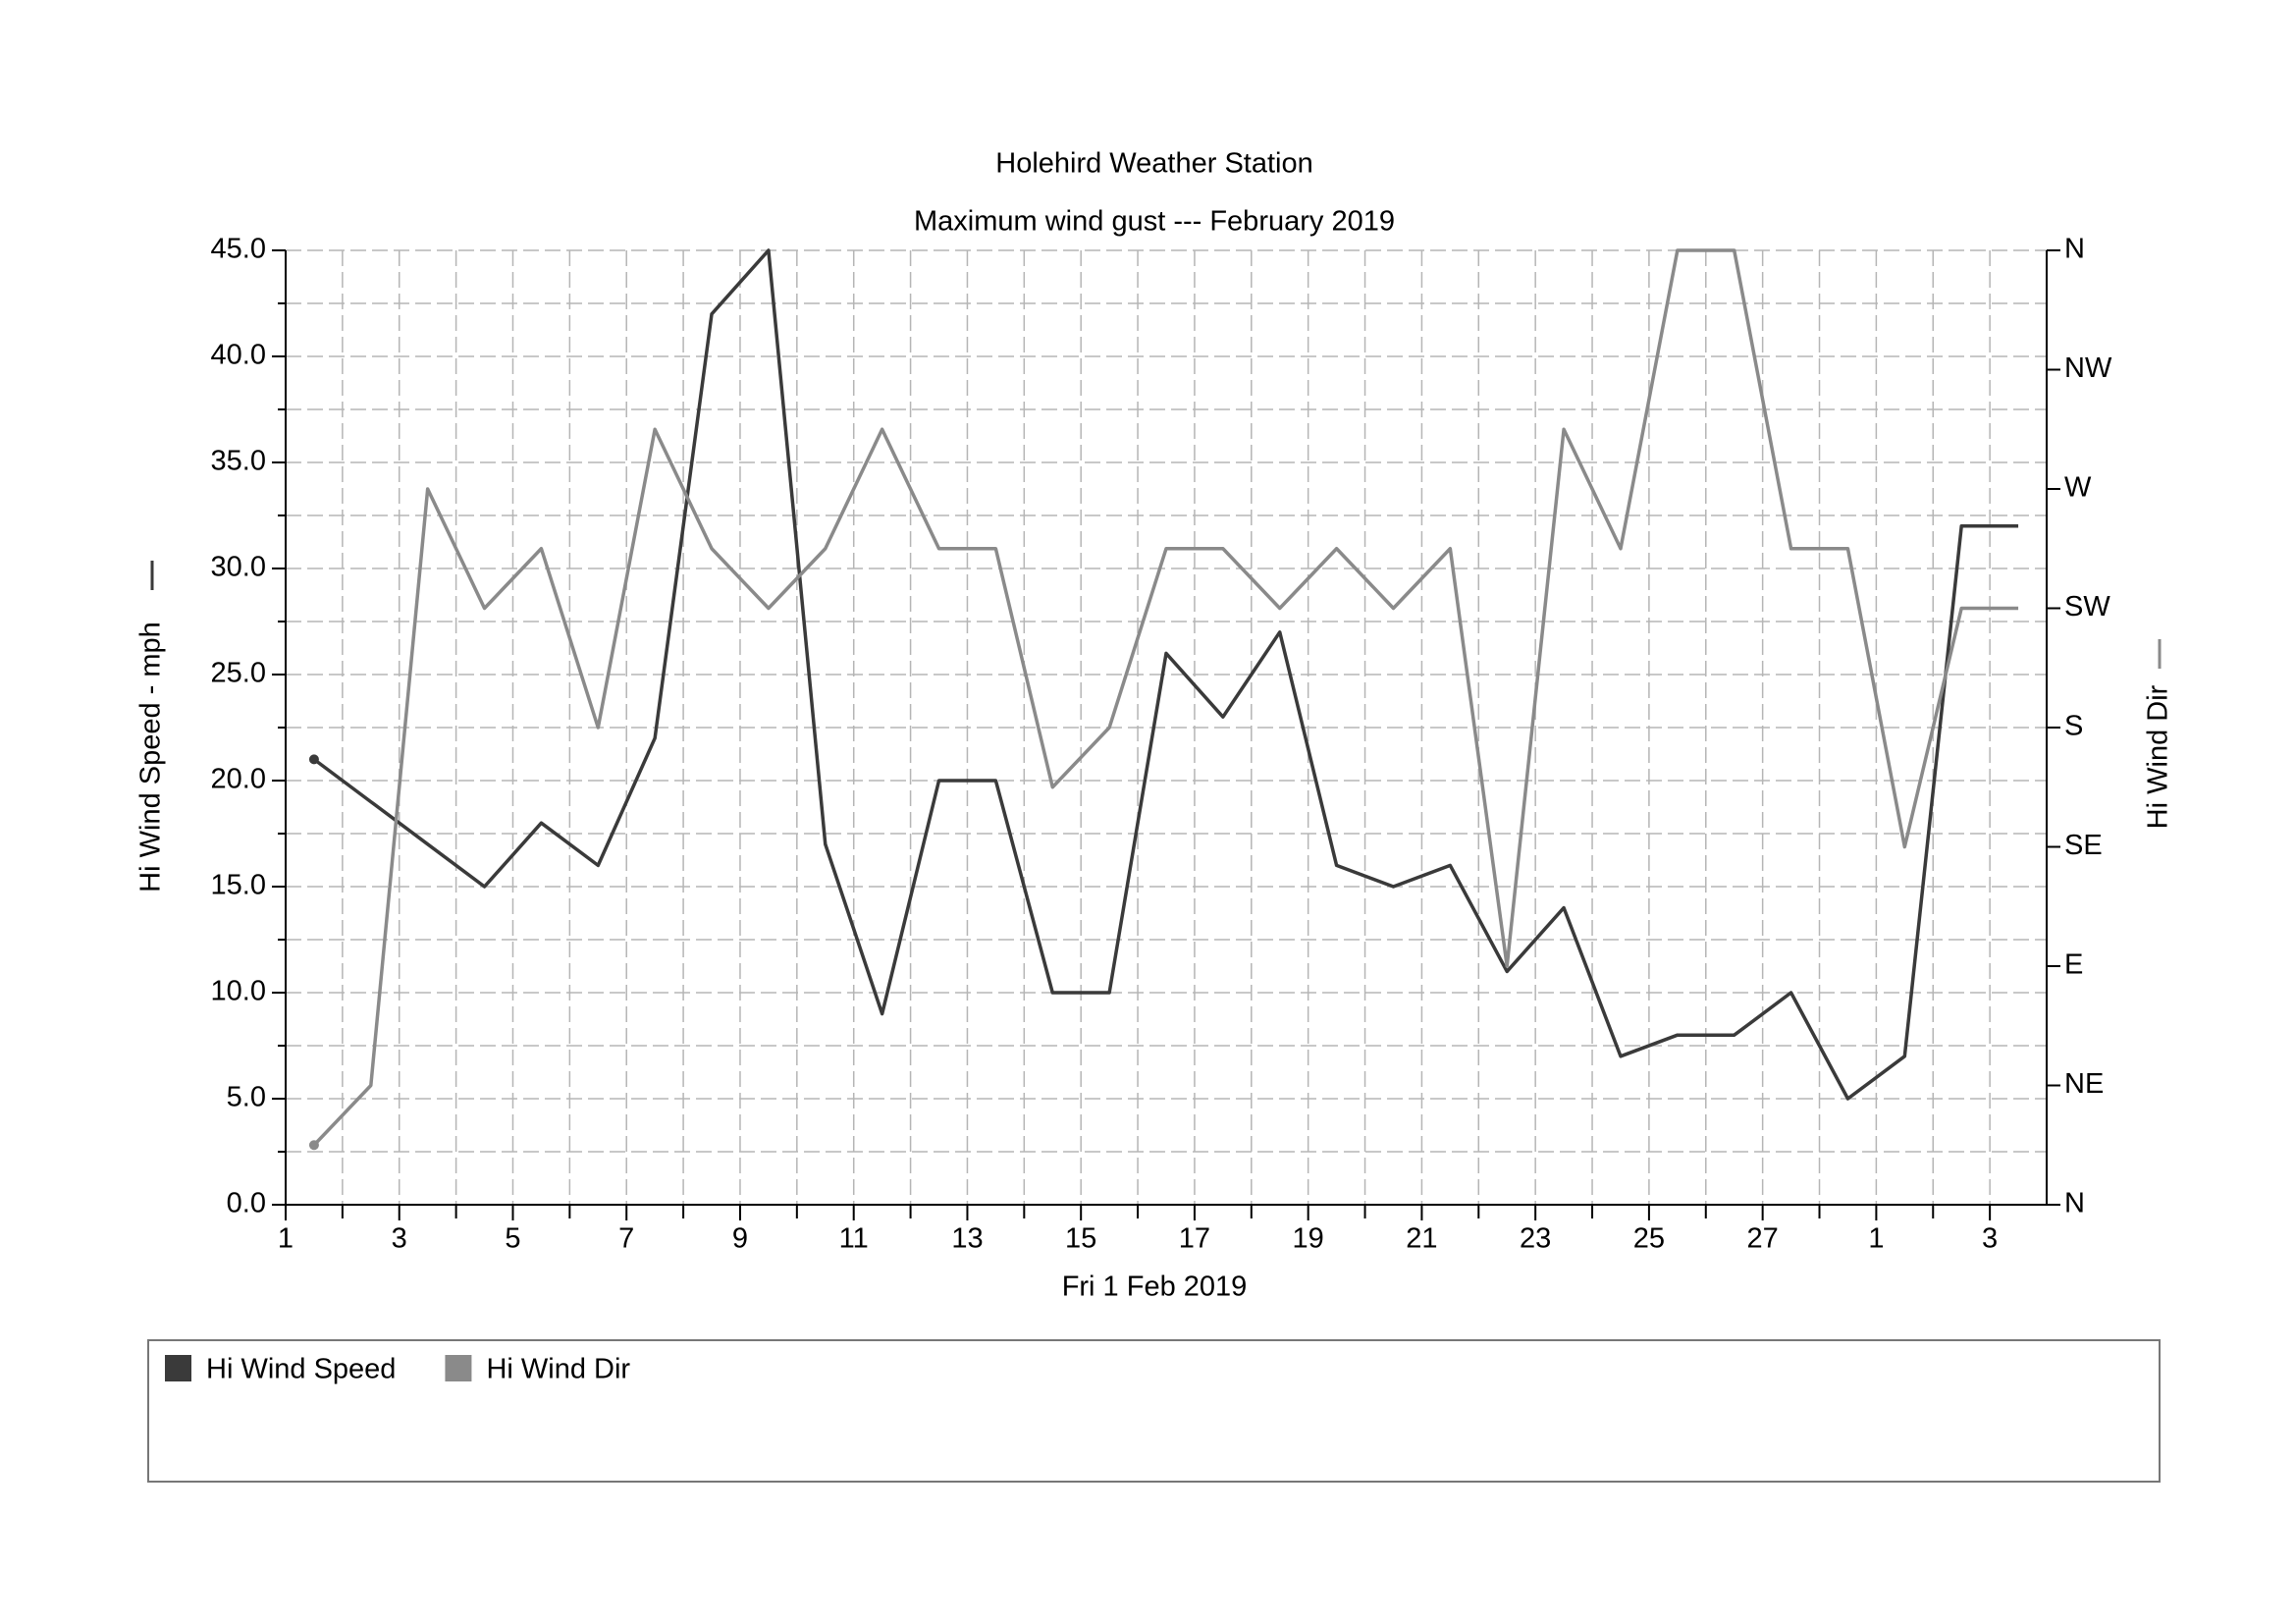  What do you see at coordinates (1194, 1239) in the screenshot?
I see `x-tick-label: 17` at bounding box center [1194, 1239].